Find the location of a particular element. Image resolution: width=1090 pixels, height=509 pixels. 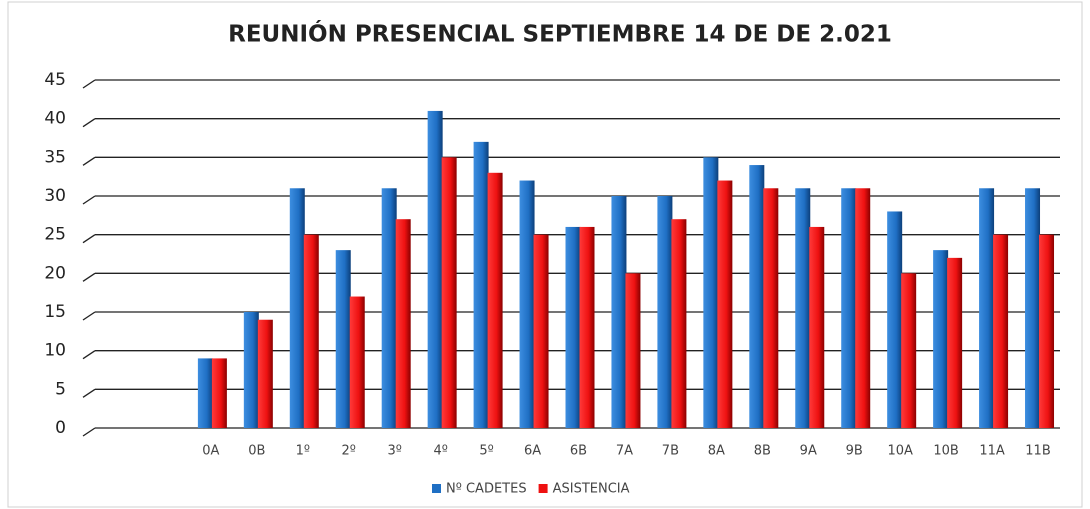

y-tick-label: 10 is located at coordinates (55, 351).